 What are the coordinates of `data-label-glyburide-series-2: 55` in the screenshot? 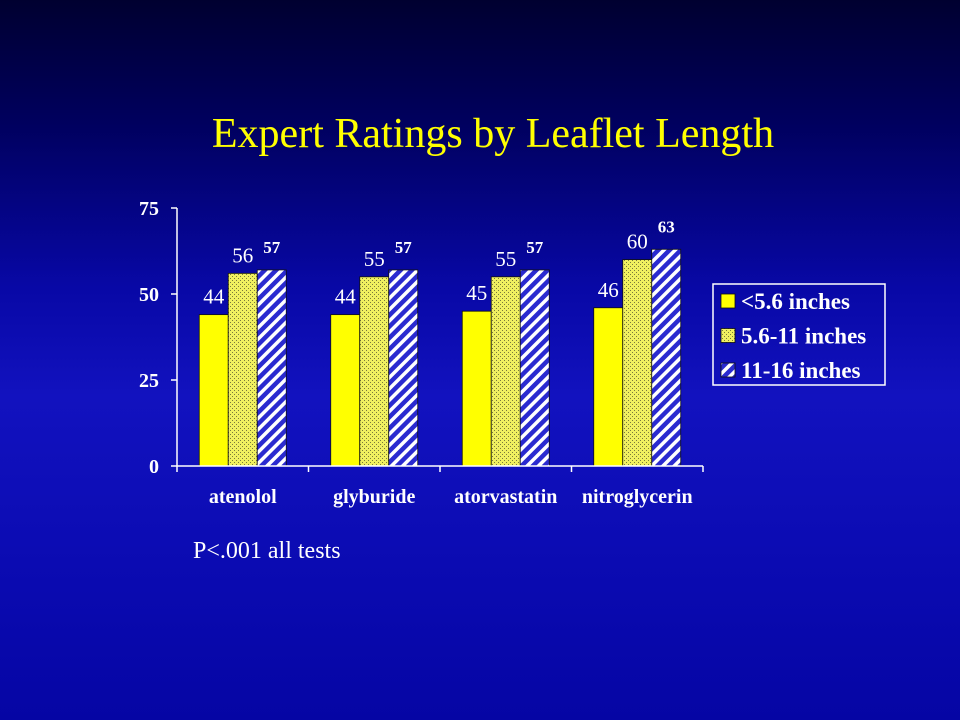 It's located at (374, 259).